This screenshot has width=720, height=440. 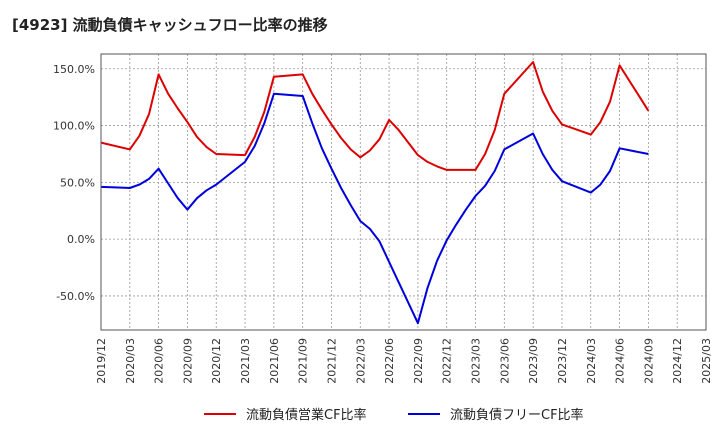 I want to click on x-tick-label: 2021/12, so click(x=331, y=361).